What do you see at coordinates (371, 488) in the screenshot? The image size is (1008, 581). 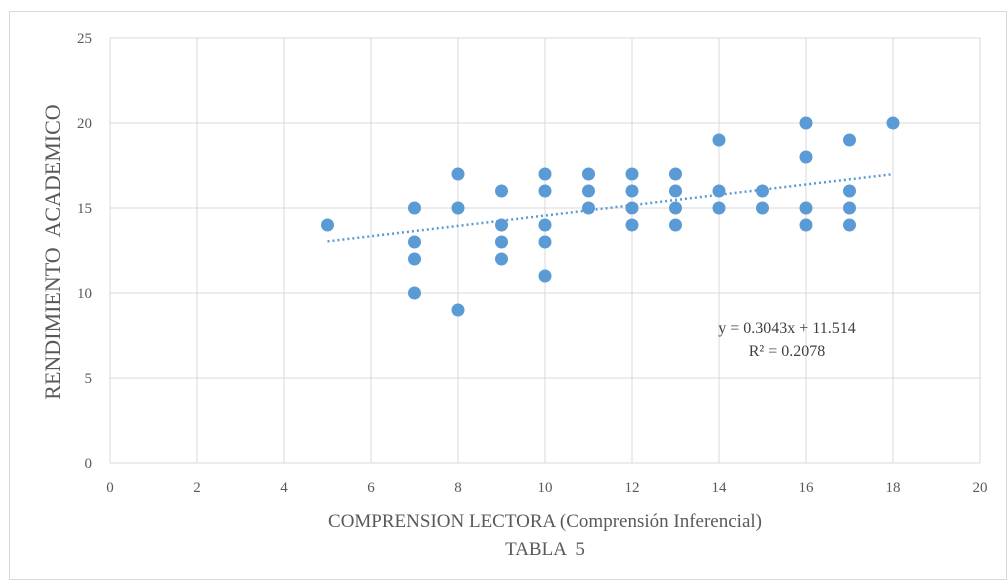 I see `x-tick-label: 6` at bounding box center [371, 488].